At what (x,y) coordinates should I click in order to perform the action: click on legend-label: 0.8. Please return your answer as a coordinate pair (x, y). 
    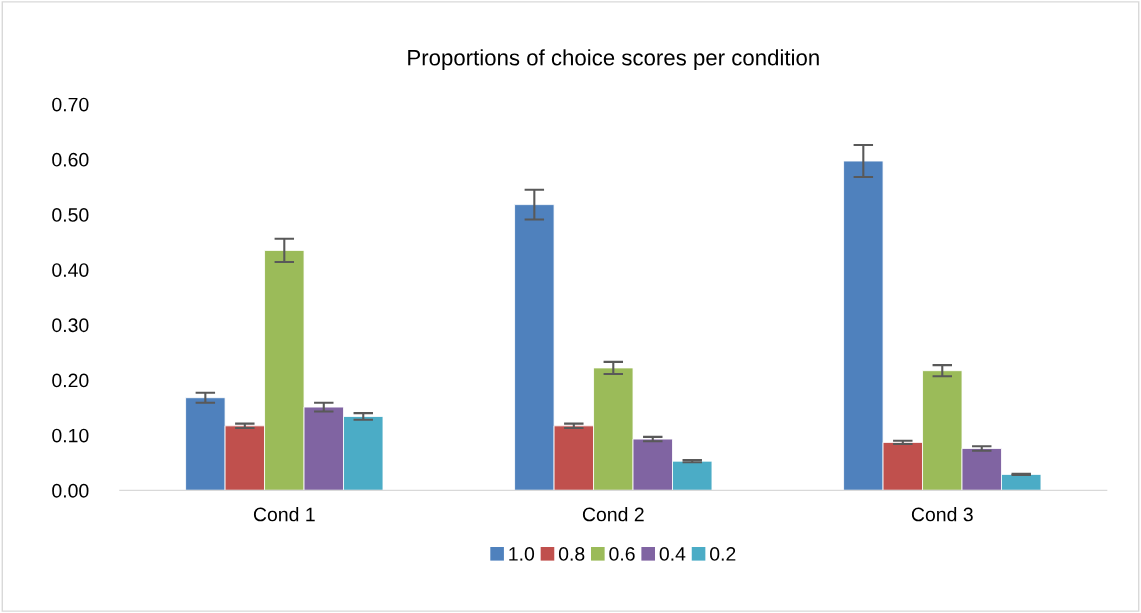
    Looking at the image, I should click on (571, 554).